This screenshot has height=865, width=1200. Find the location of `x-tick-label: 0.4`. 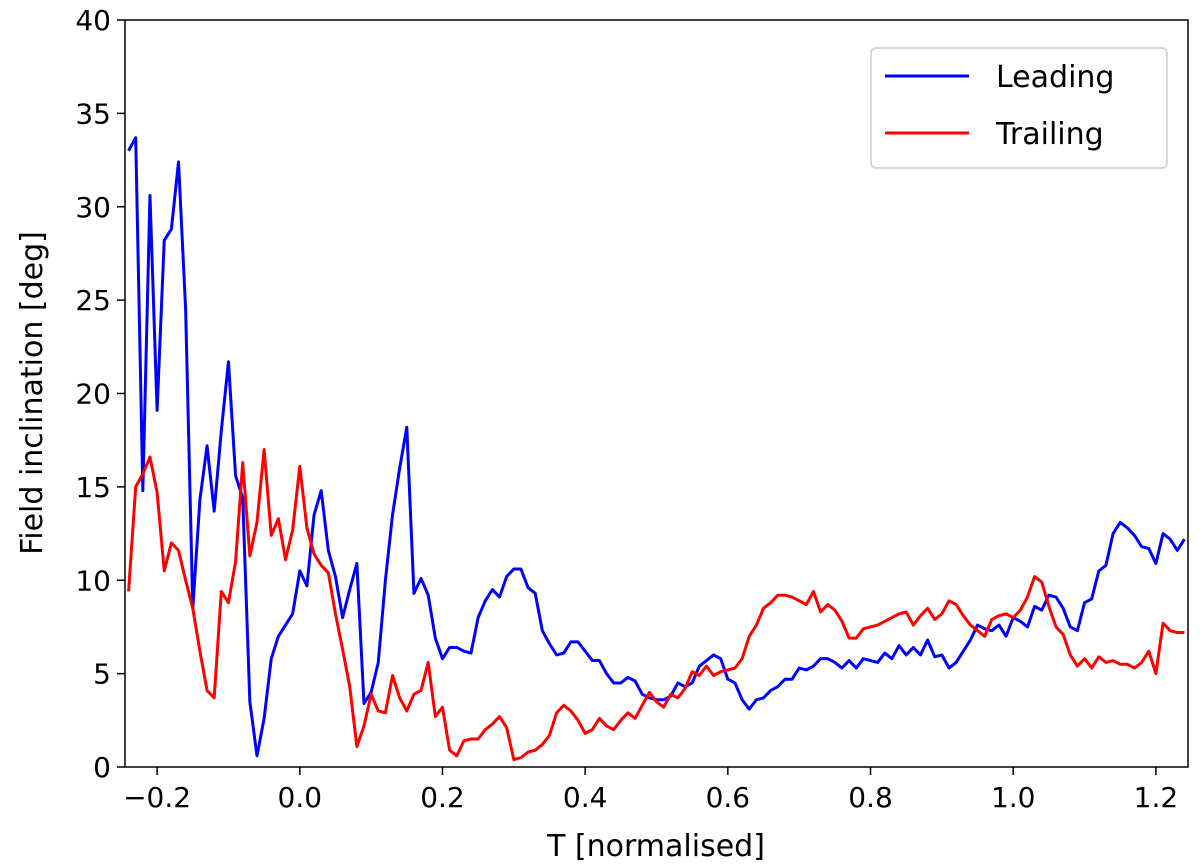

x-tick-label: 0.4 is located at coordinates (585, 797).